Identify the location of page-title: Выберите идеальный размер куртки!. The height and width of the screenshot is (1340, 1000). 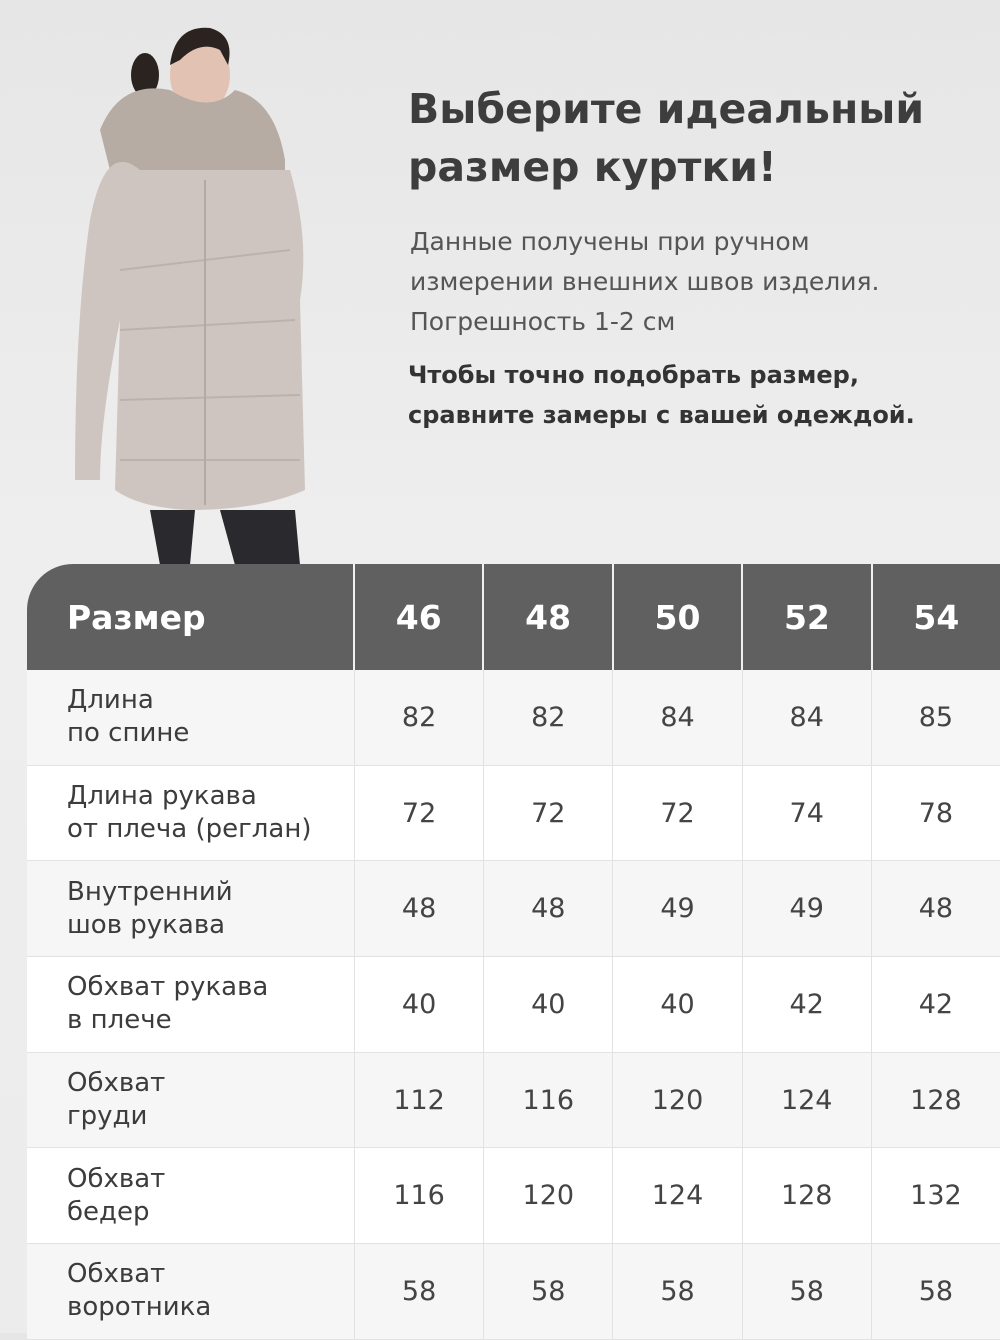
(666, 138).